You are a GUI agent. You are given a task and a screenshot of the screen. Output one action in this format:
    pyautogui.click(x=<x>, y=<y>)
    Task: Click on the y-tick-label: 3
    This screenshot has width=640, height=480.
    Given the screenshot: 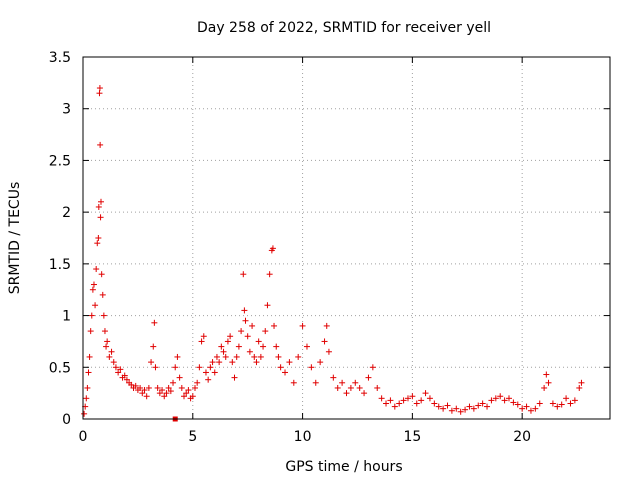 What is the action you would take?
    pyautogui.click(x=66, y=110)
    